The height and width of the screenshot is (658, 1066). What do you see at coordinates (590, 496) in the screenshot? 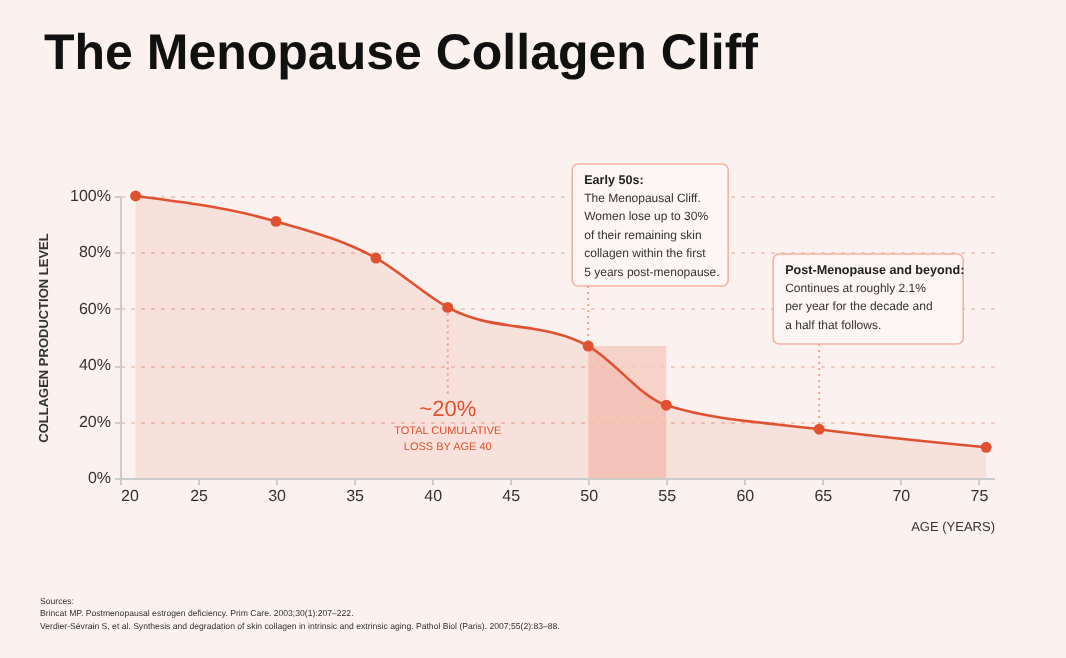
I see `x-tick-label: 50` at bounding box center [590, 496].